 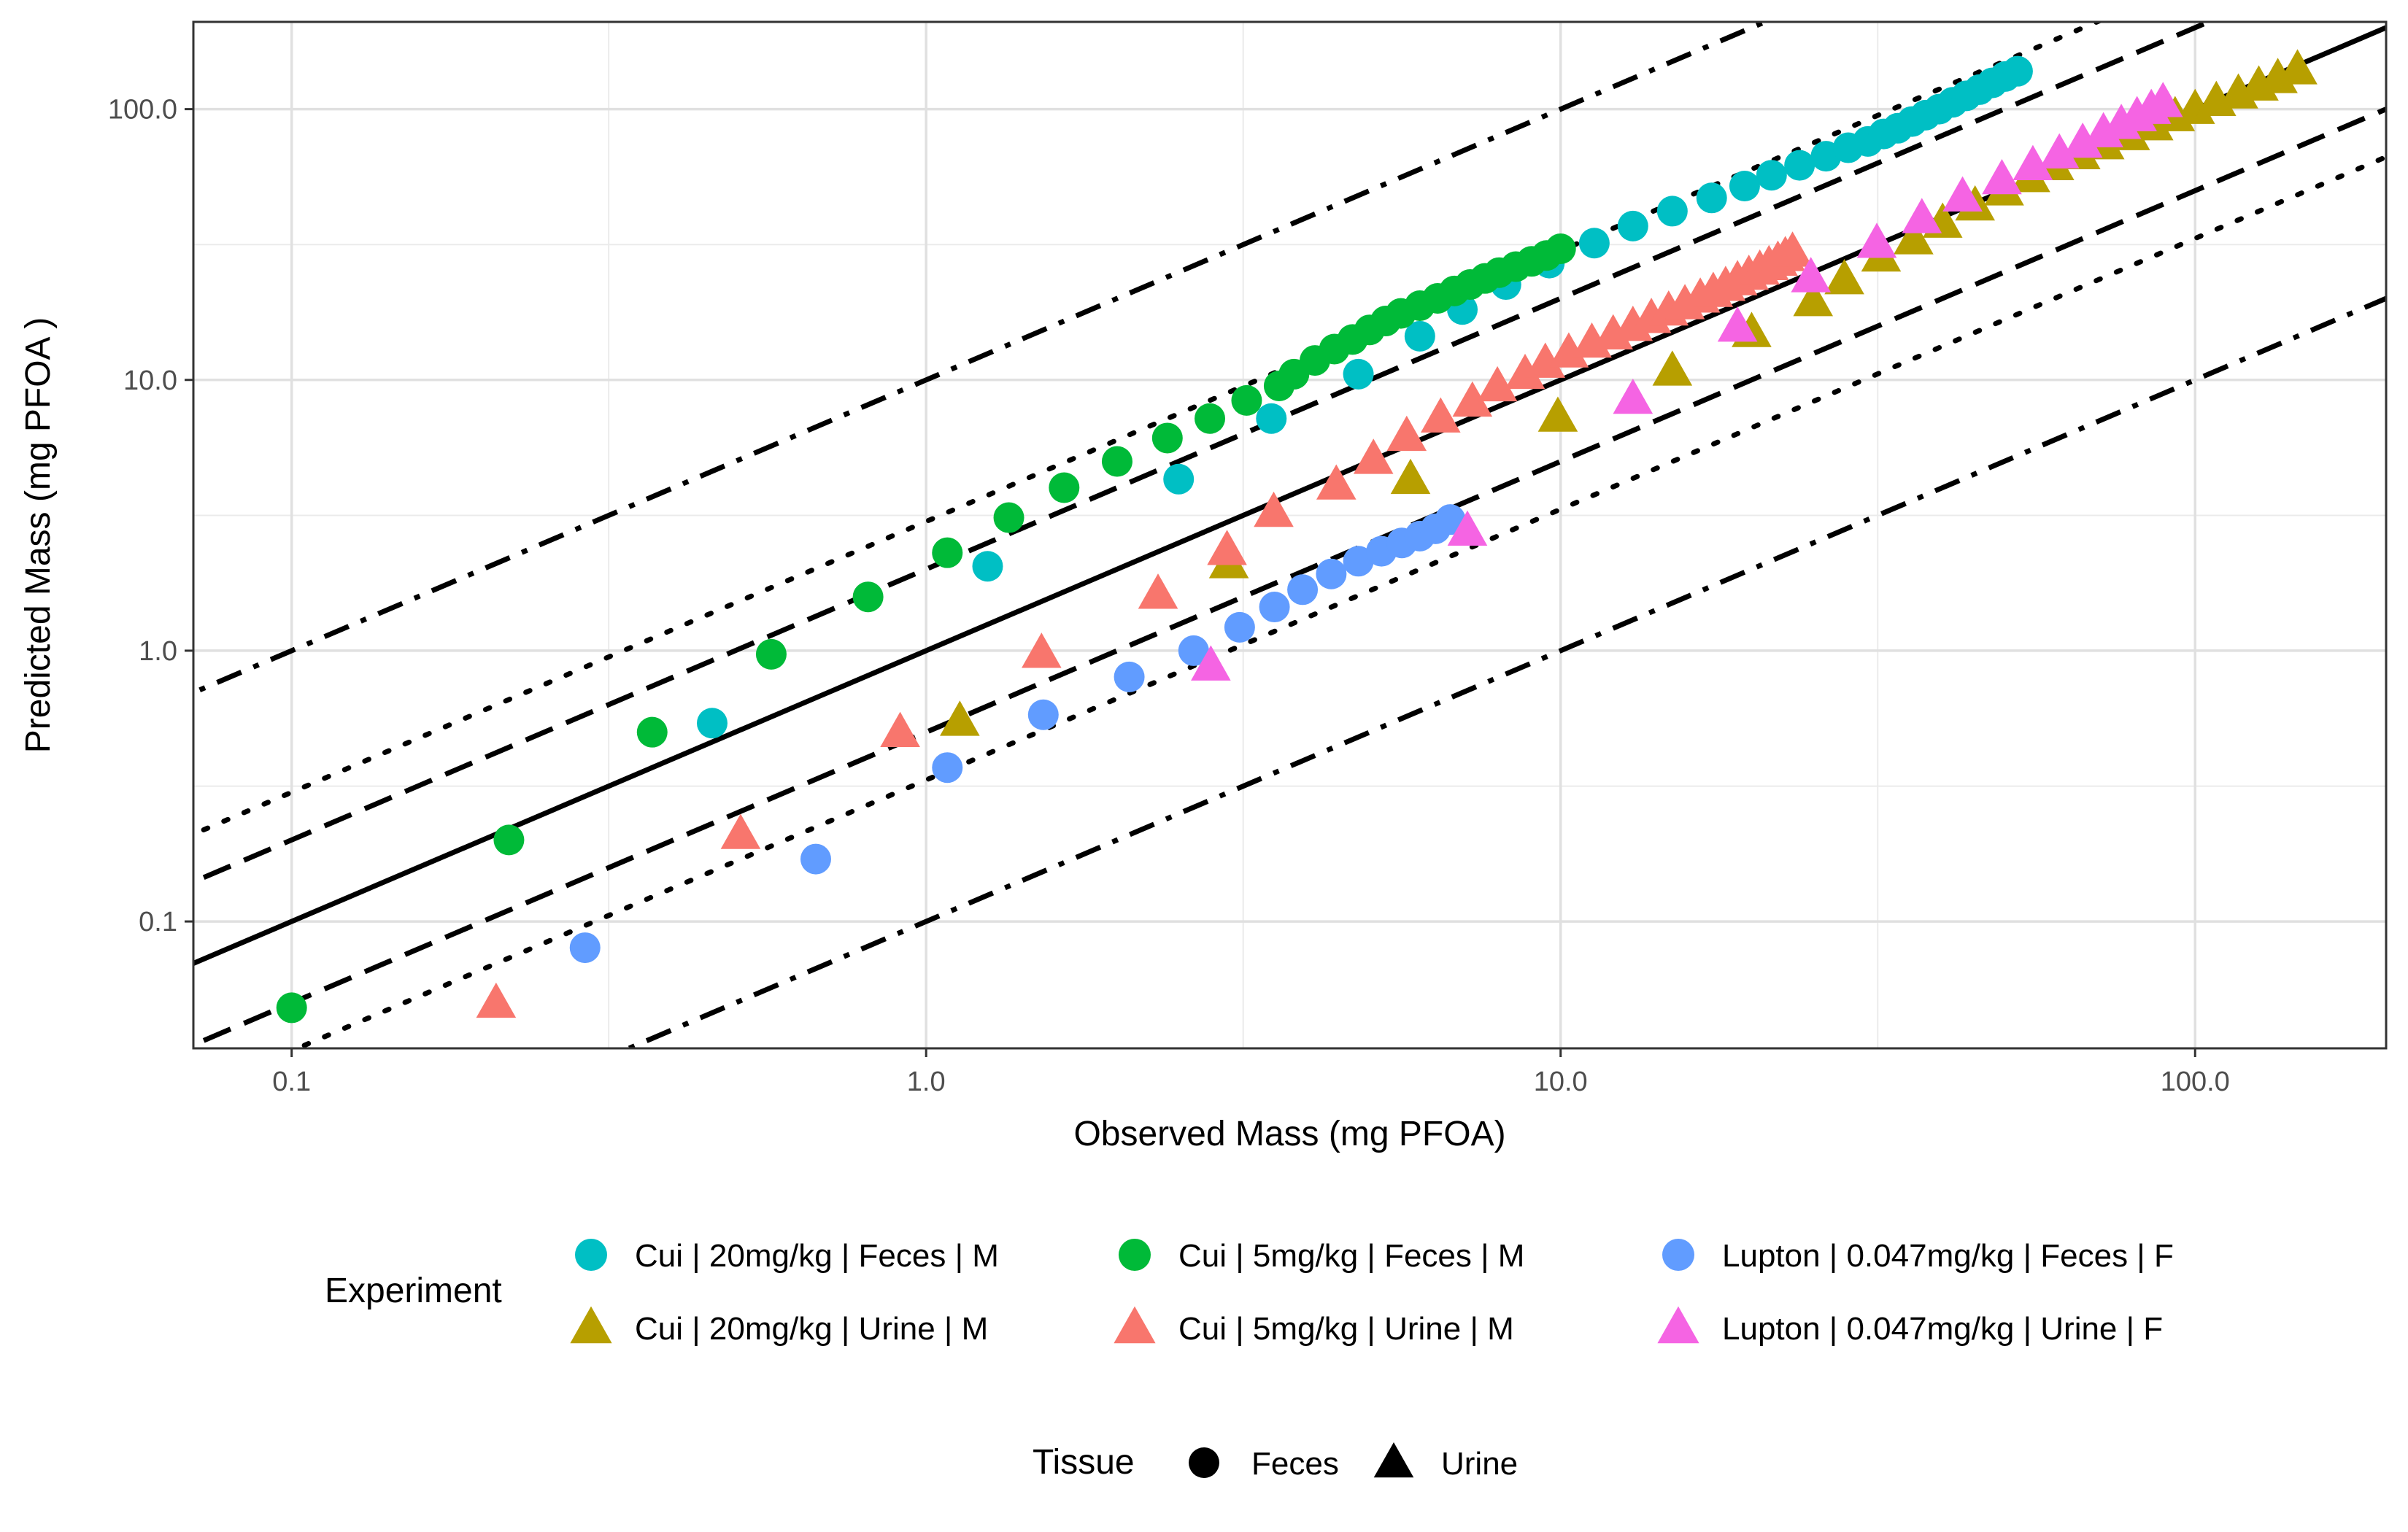 What do you see at coordinates (158, 651) in the screenshot?
I see `y-tick-label: 1.0` at bounding box center [158, 651].